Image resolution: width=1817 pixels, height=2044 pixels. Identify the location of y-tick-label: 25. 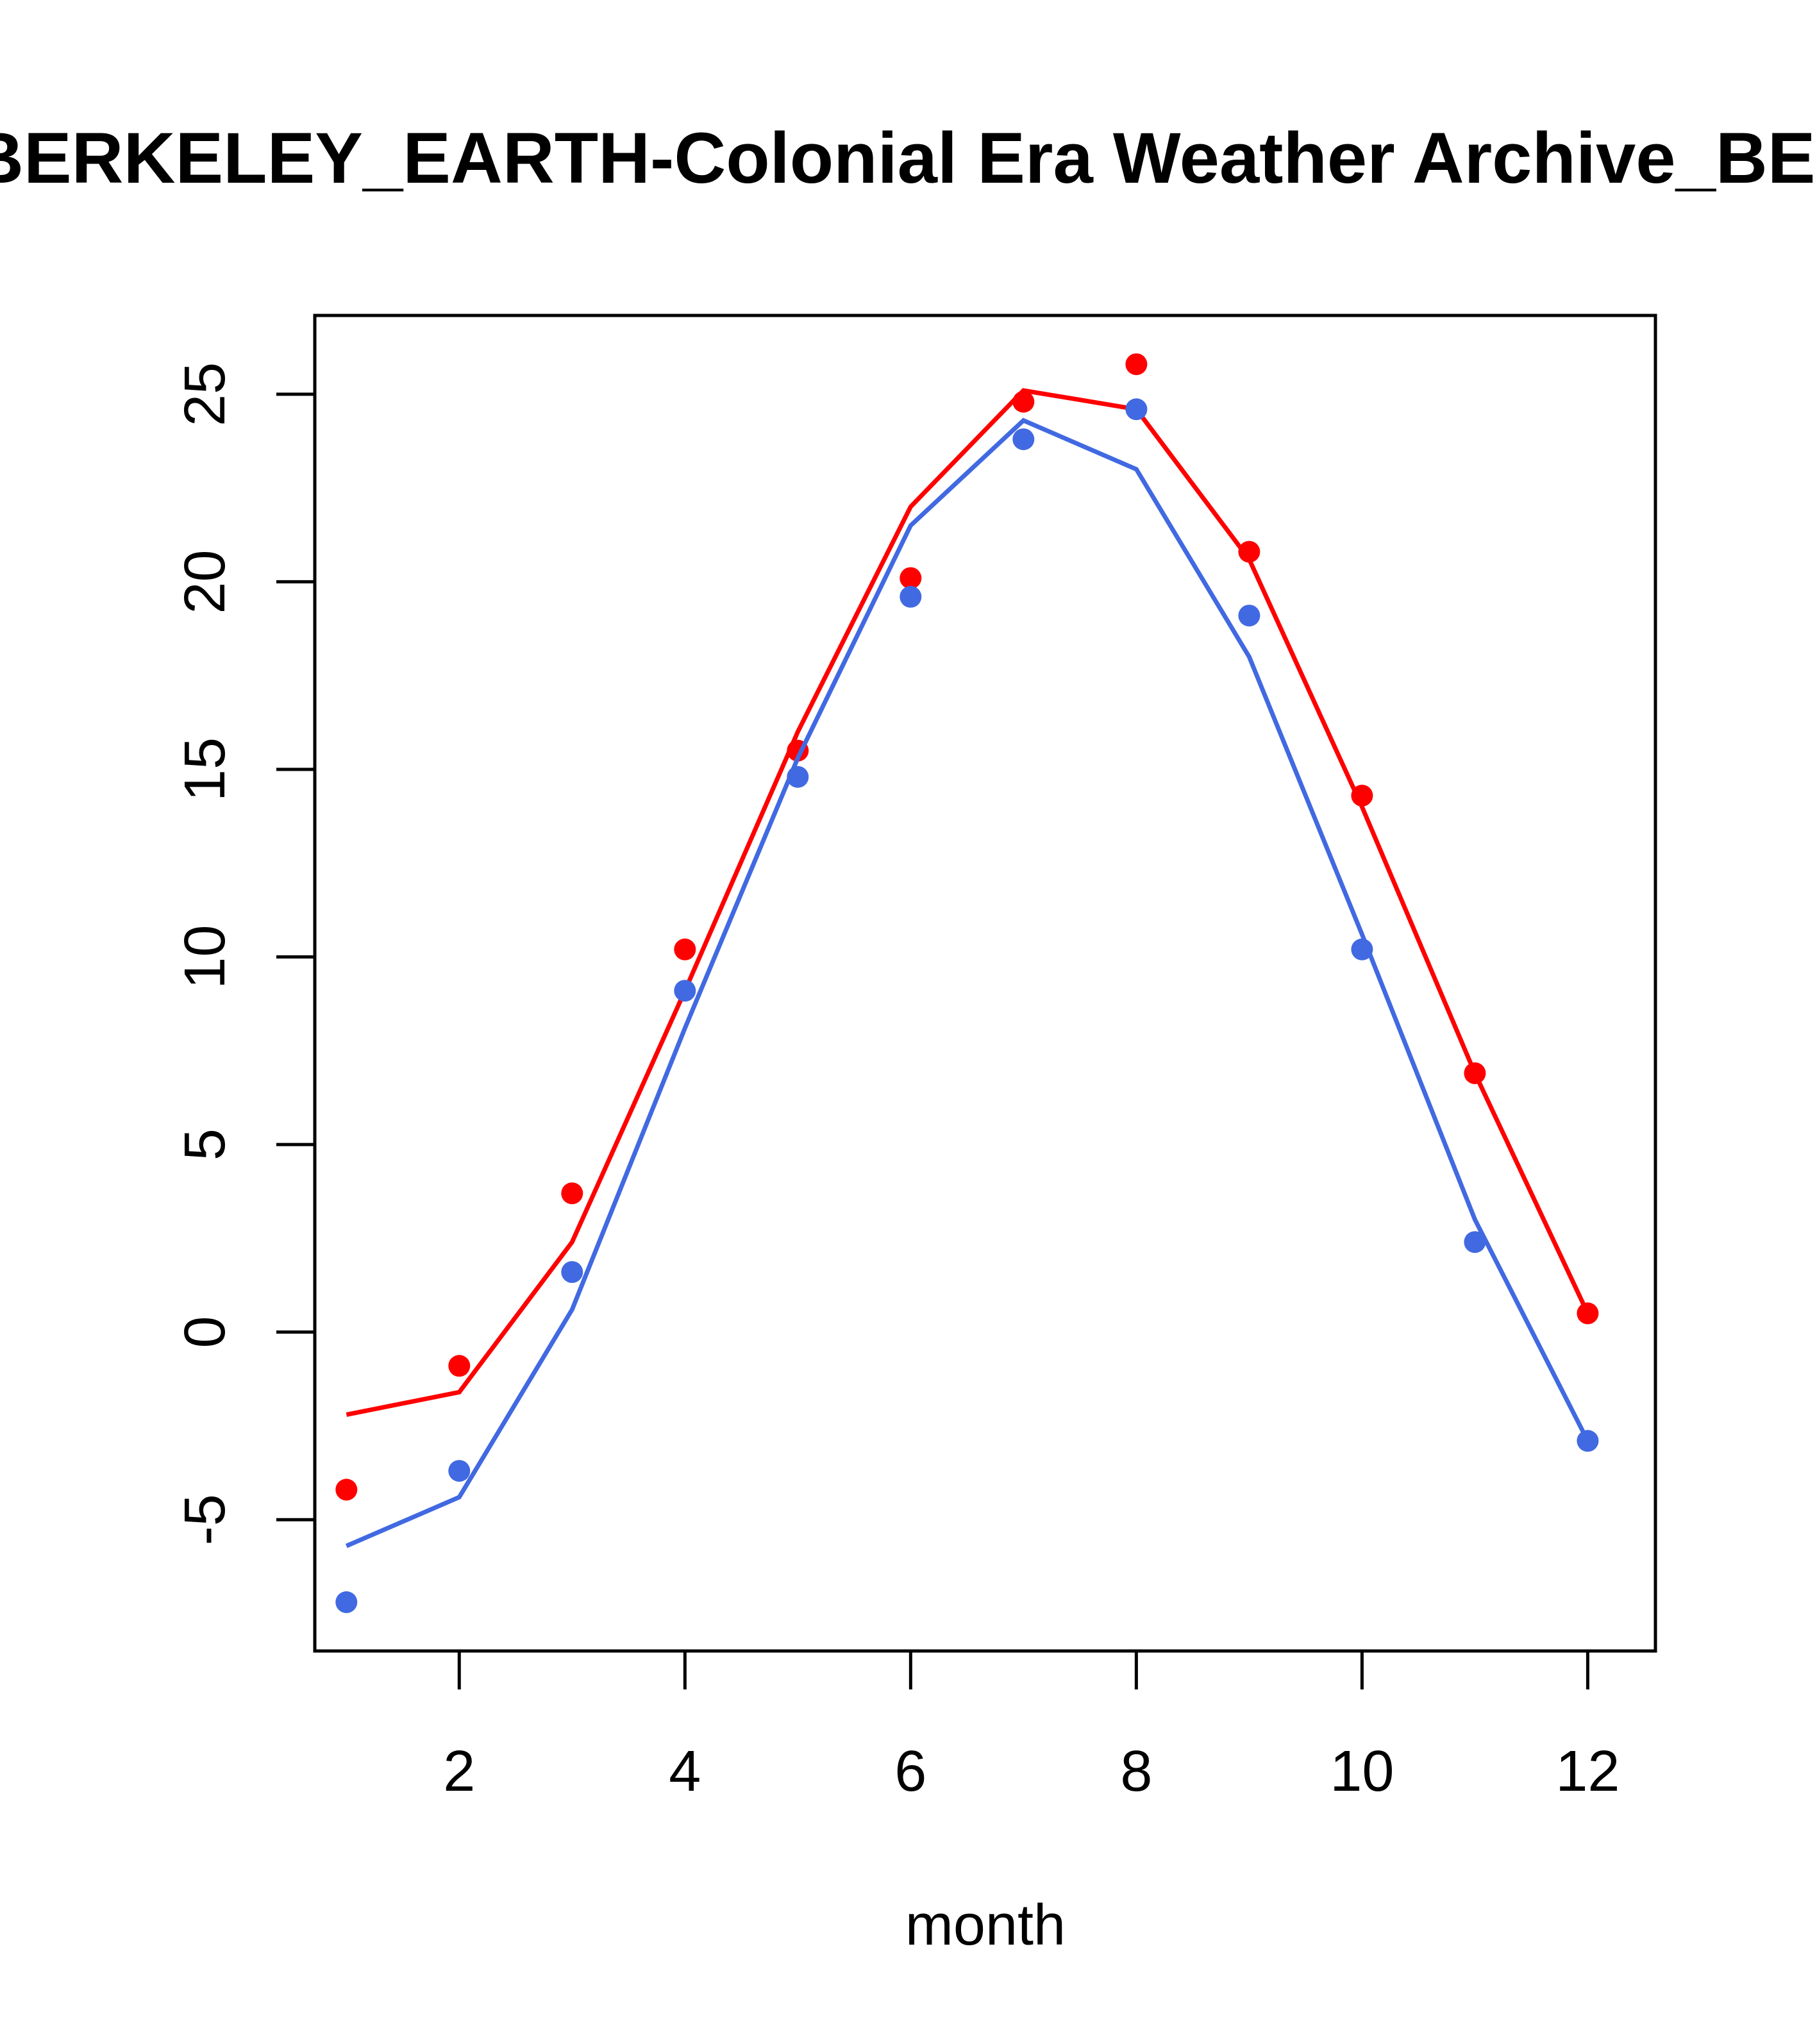
(205, 394).